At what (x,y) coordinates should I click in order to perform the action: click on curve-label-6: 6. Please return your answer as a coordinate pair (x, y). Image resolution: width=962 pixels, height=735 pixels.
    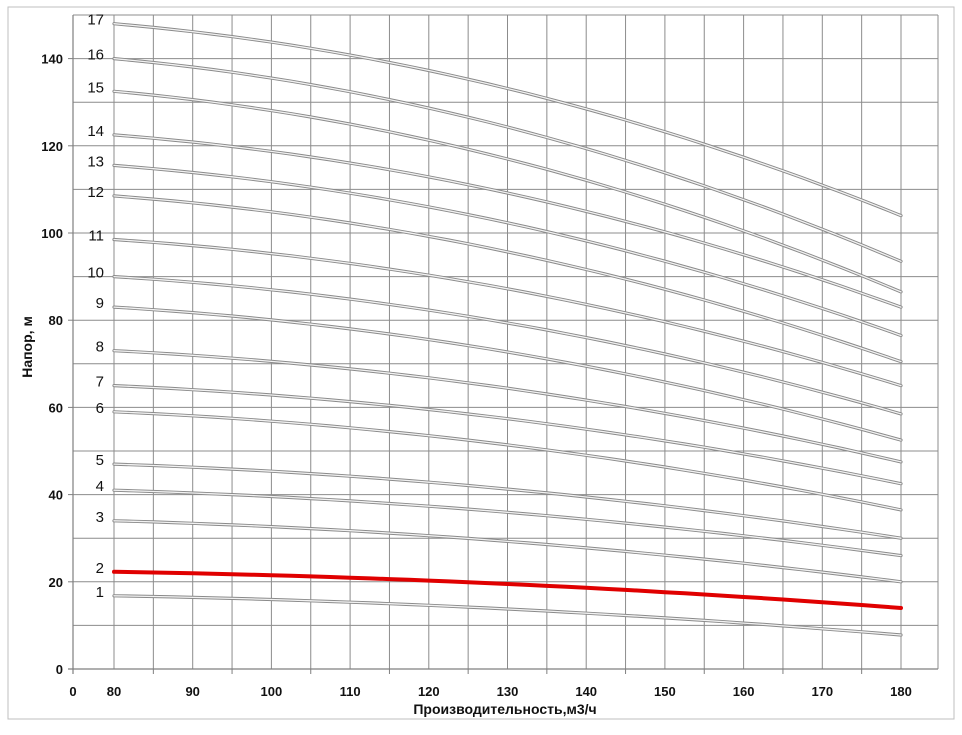
    Looking at the image, I should click on (100, 408).